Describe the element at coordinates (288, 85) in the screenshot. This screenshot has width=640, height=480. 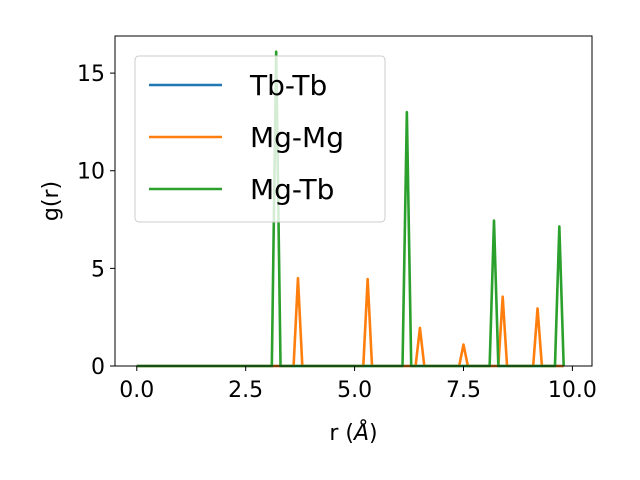
I see `legend-label: Tb-Tb` at that location.